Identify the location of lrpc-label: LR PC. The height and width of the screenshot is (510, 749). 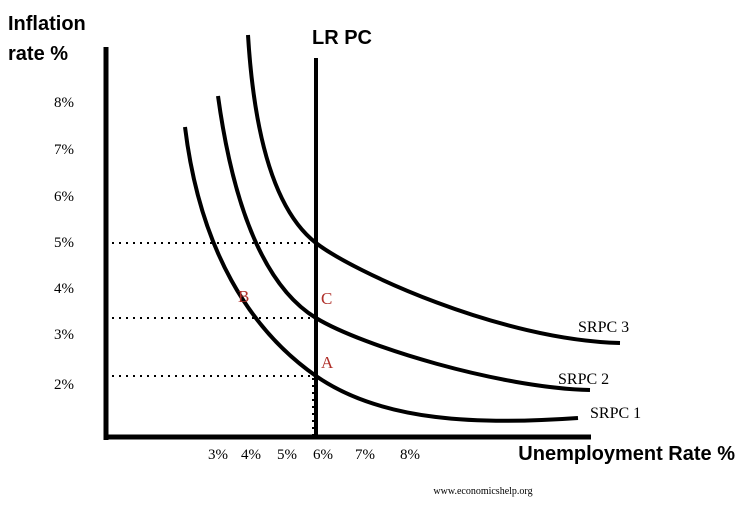
(342, 38).